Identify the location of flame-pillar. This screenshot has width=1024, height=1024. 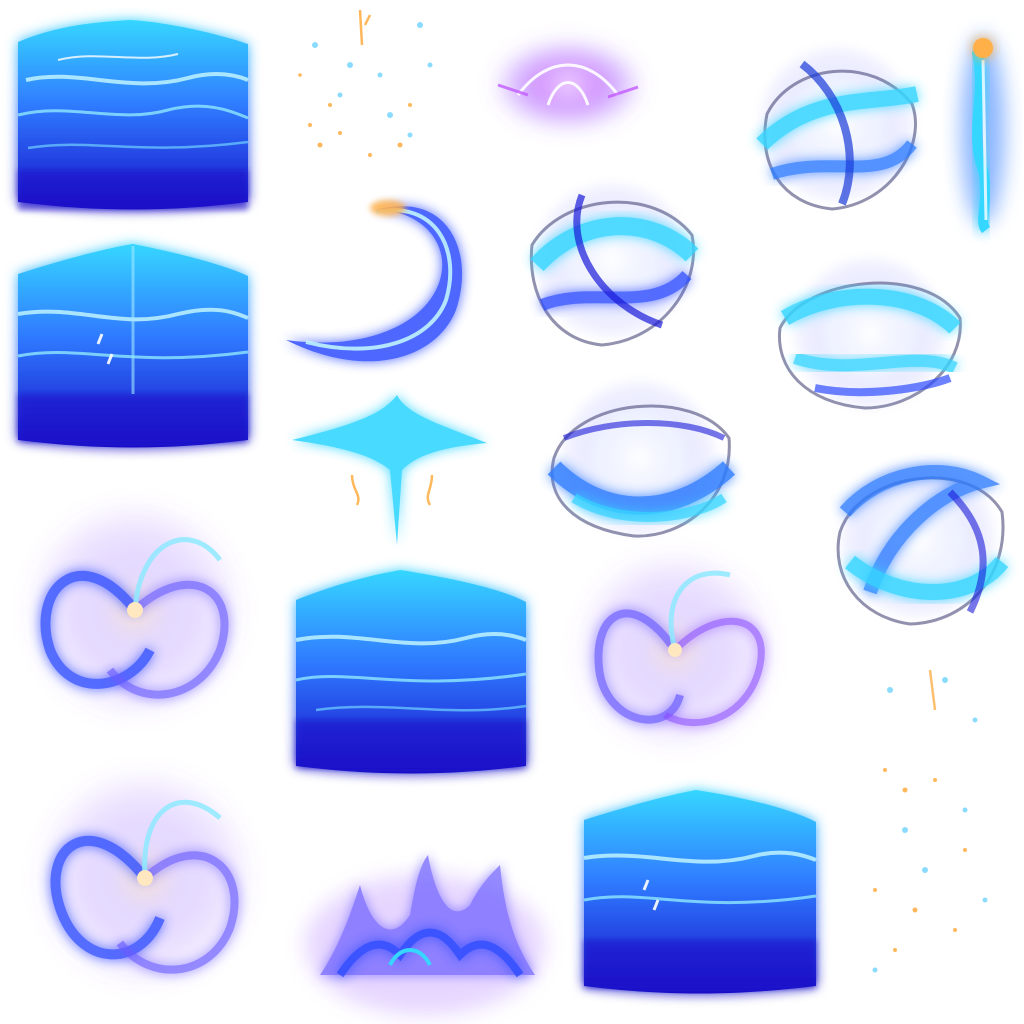
(983, 134).